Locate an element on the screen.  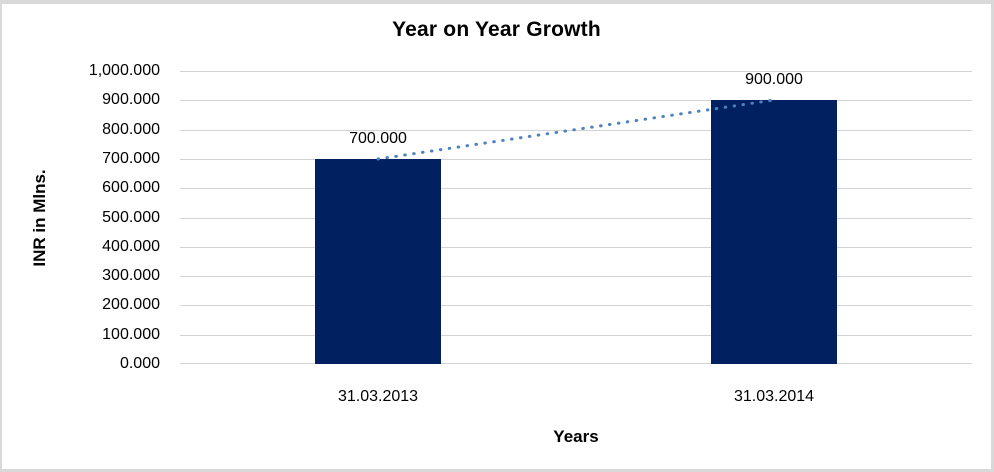
bar-data-label: 700.000 is located at coordinates (378, 138).